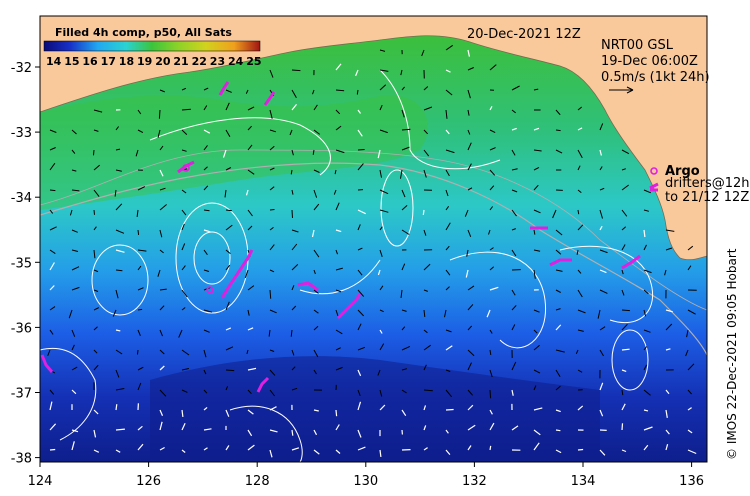  I want to click on info-line-2: 19-Dec 06:00Z, so click(649, 61).